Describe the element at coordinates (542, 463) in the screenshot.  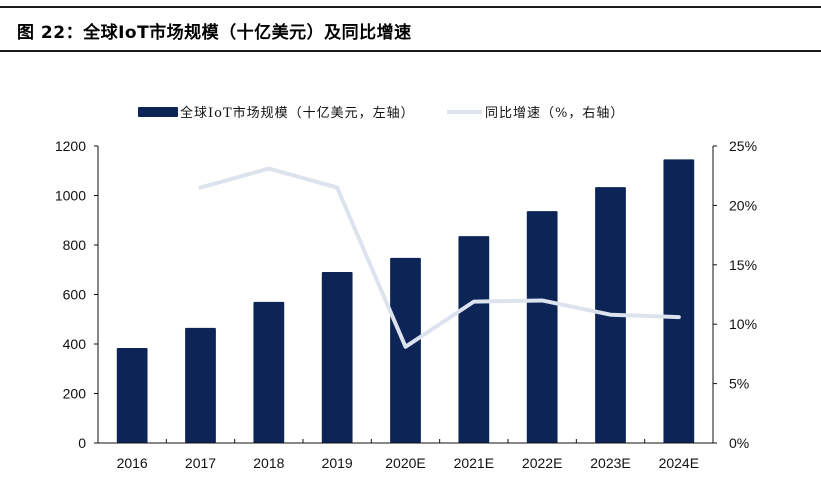
I see `x-tick-label: 2022E` at that location.